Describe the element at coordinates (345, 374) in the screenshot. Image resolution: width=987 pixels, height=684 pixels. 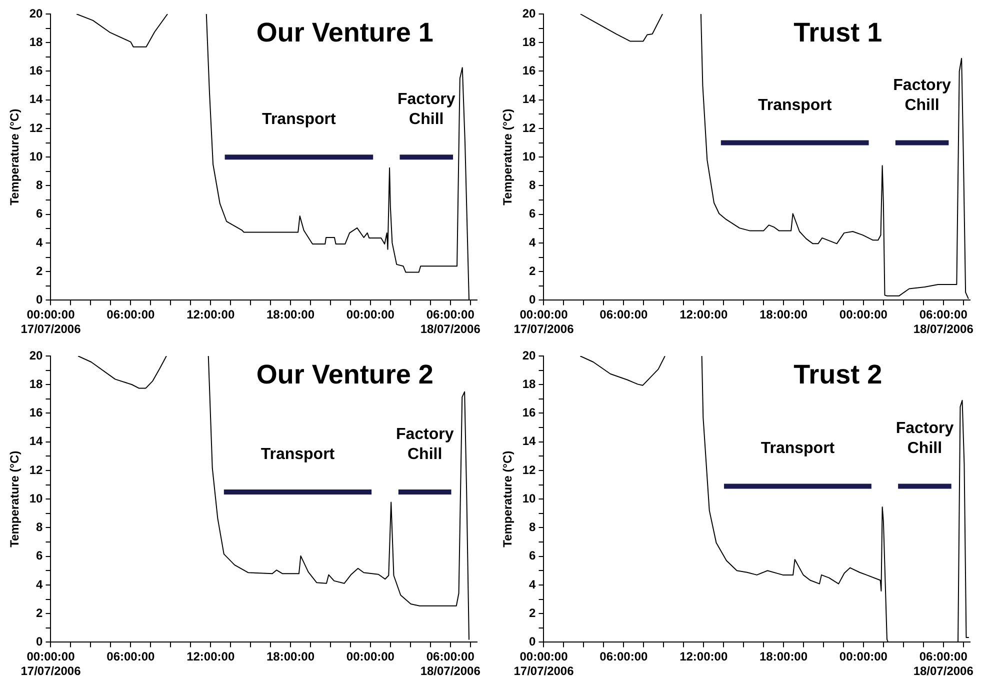
I see `chart-title: Our Venture 2` at that location.